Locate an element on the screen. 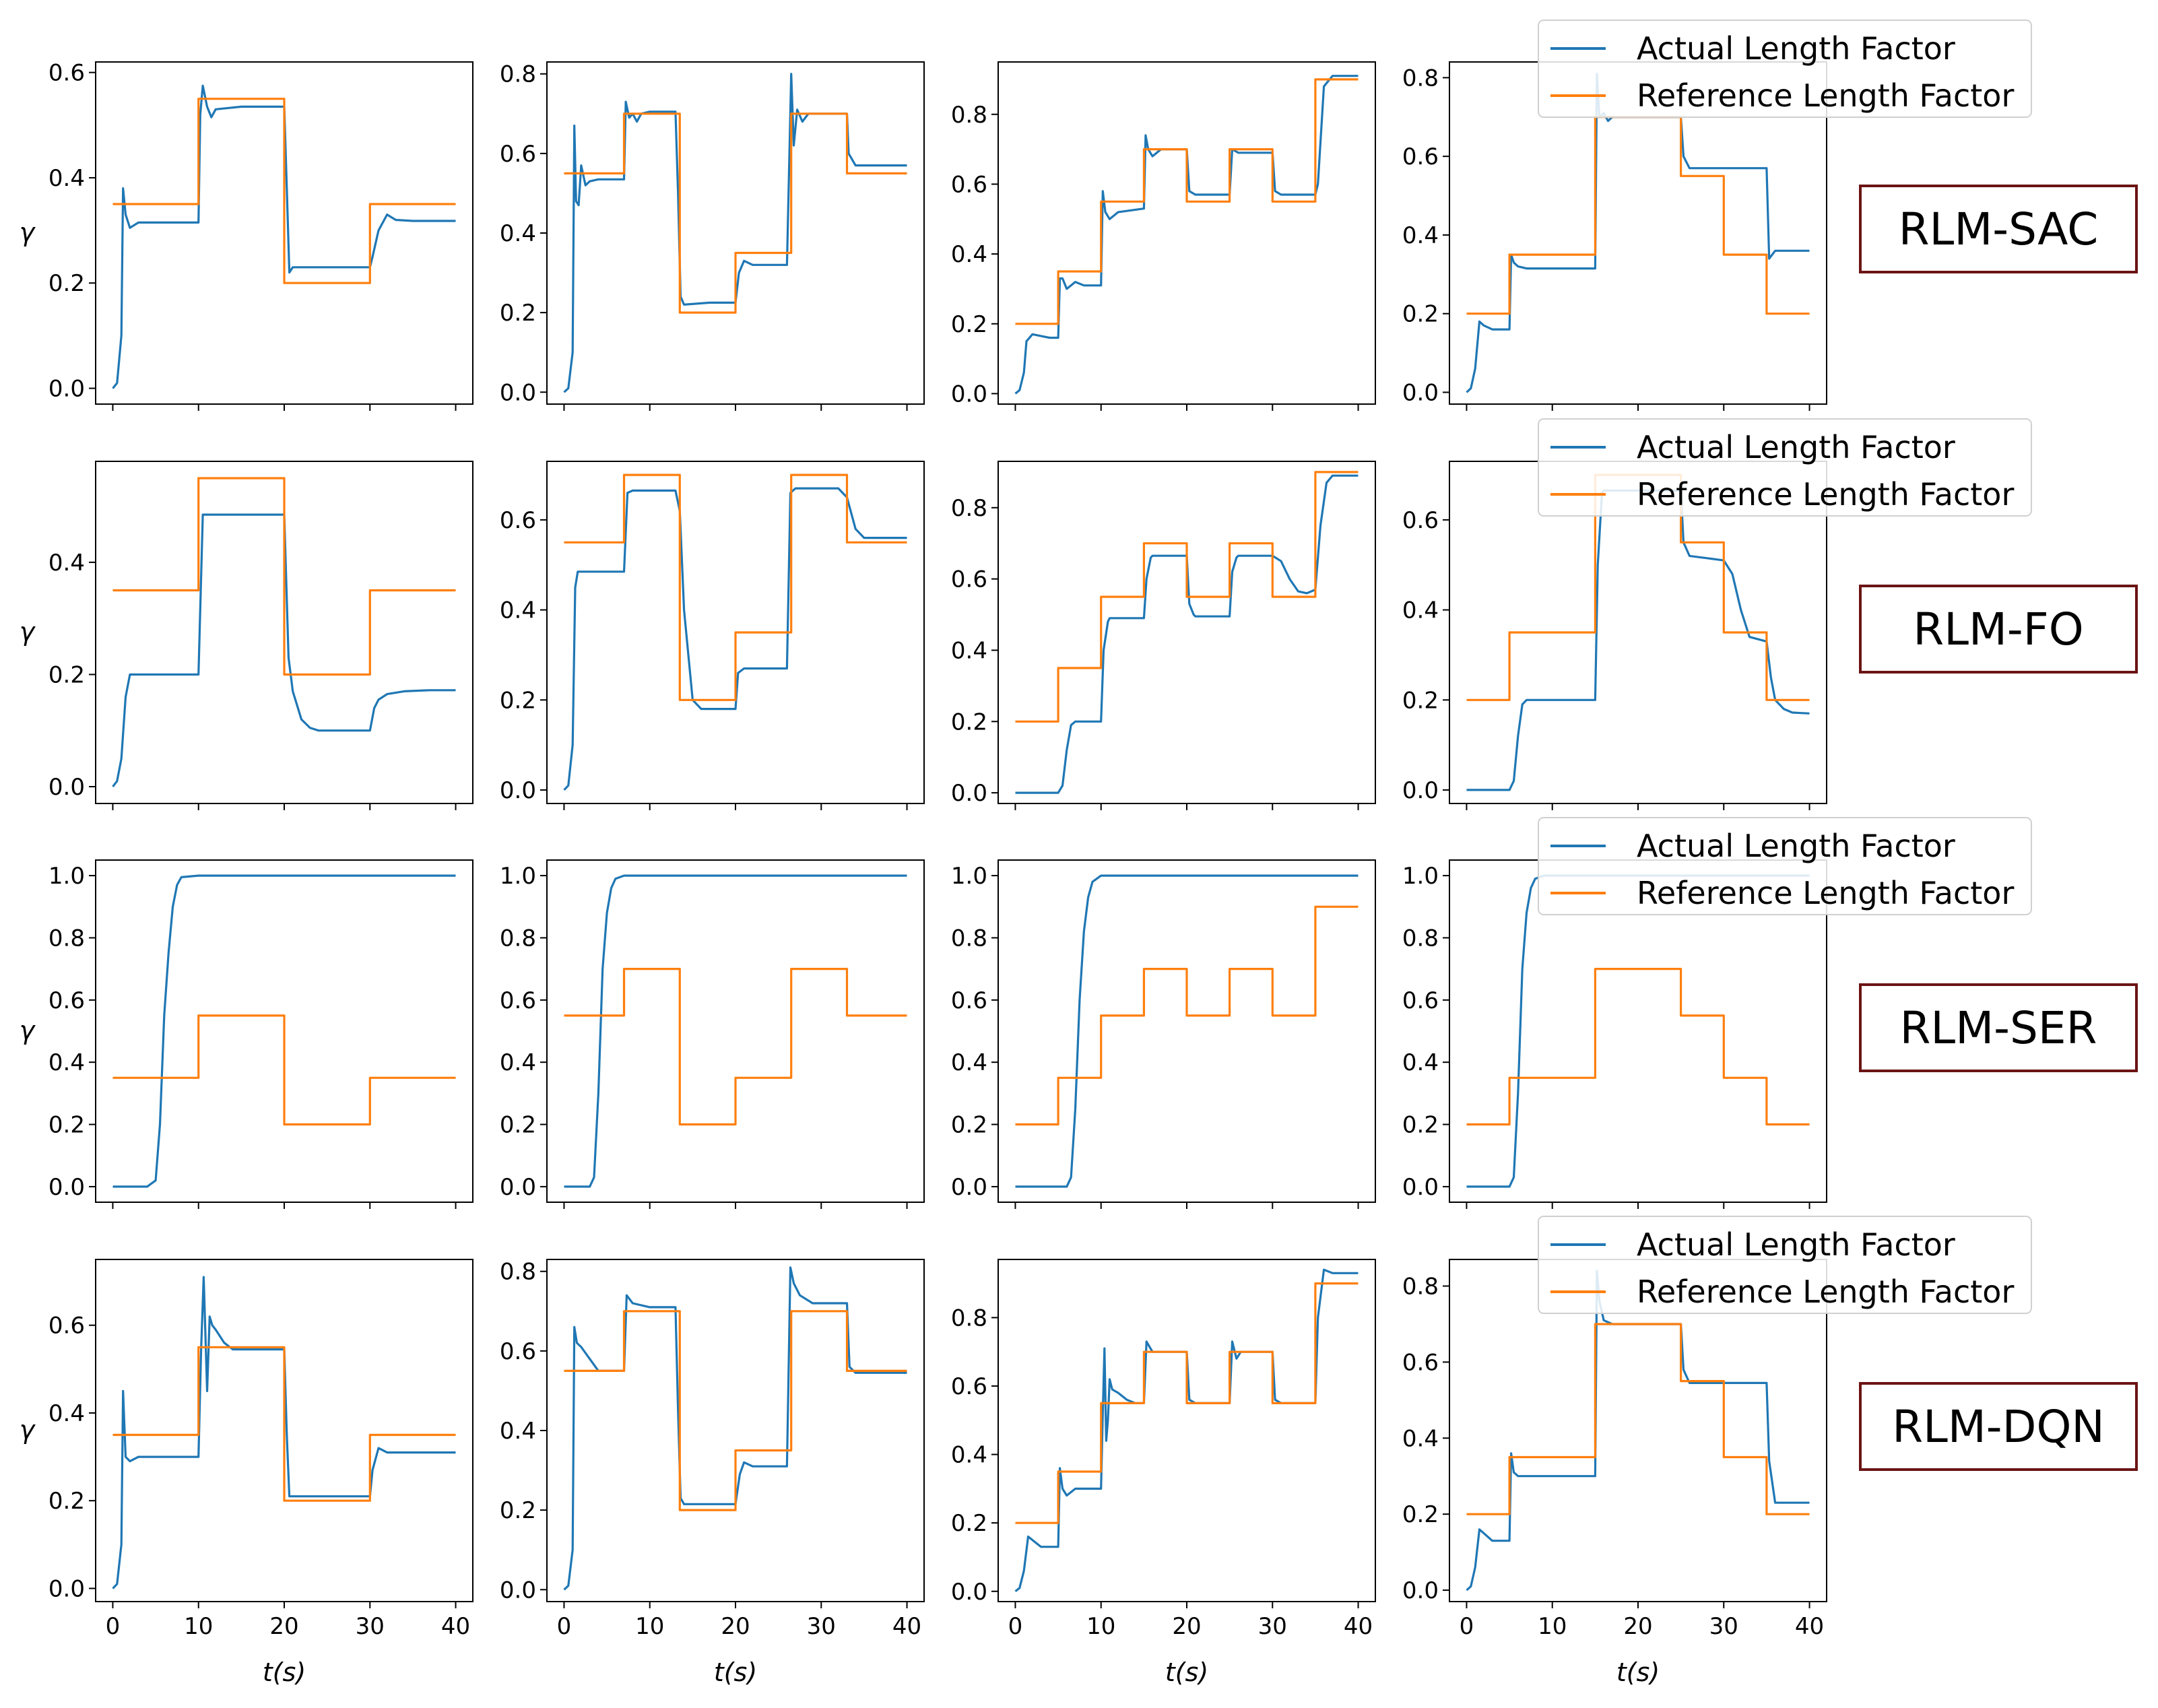 This screenshot has height=1708, width=2158. subplot-r4-c4: 0.0 0.2 0.4 0.6 0.8 0 10 20 30 40 t(s) is located at coordinates (1614, 1473).